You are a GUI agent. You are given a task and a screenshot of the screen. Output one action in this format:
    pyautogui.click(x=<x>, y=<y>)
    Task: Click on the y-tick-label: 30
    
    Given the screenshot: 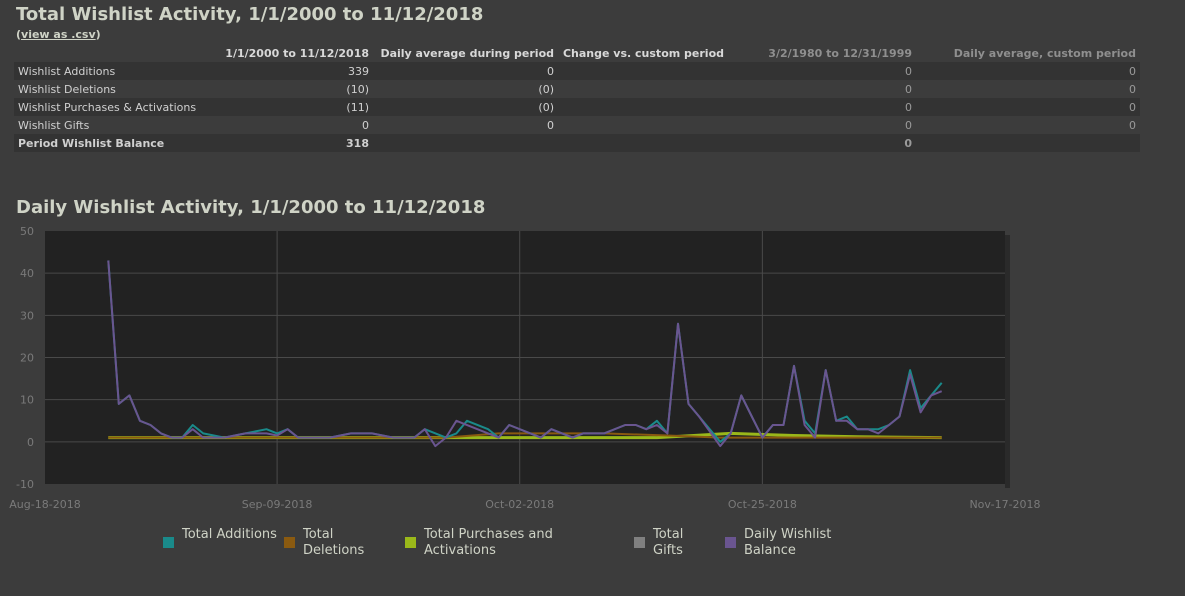 What is the action you would take?
    pyautogui.click(x=27, y=315)
    